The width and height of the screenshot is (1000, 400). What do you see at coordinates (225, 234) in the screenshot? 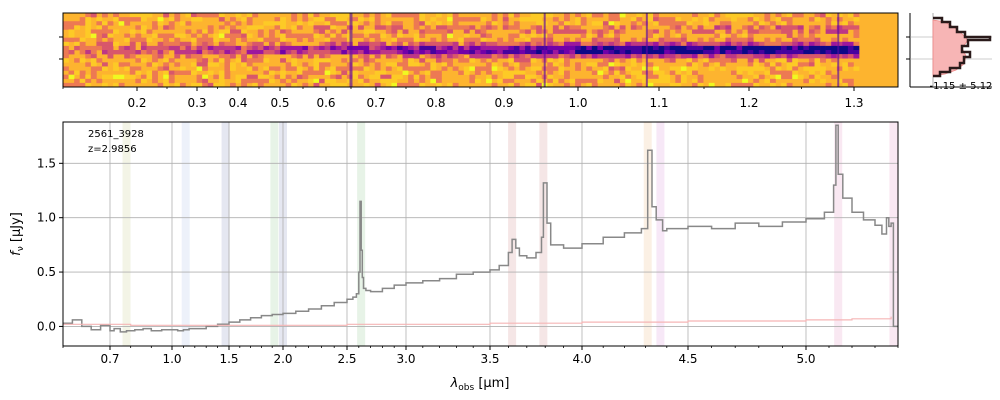
I see `line-marker-band` at bounding box center [225, 234].